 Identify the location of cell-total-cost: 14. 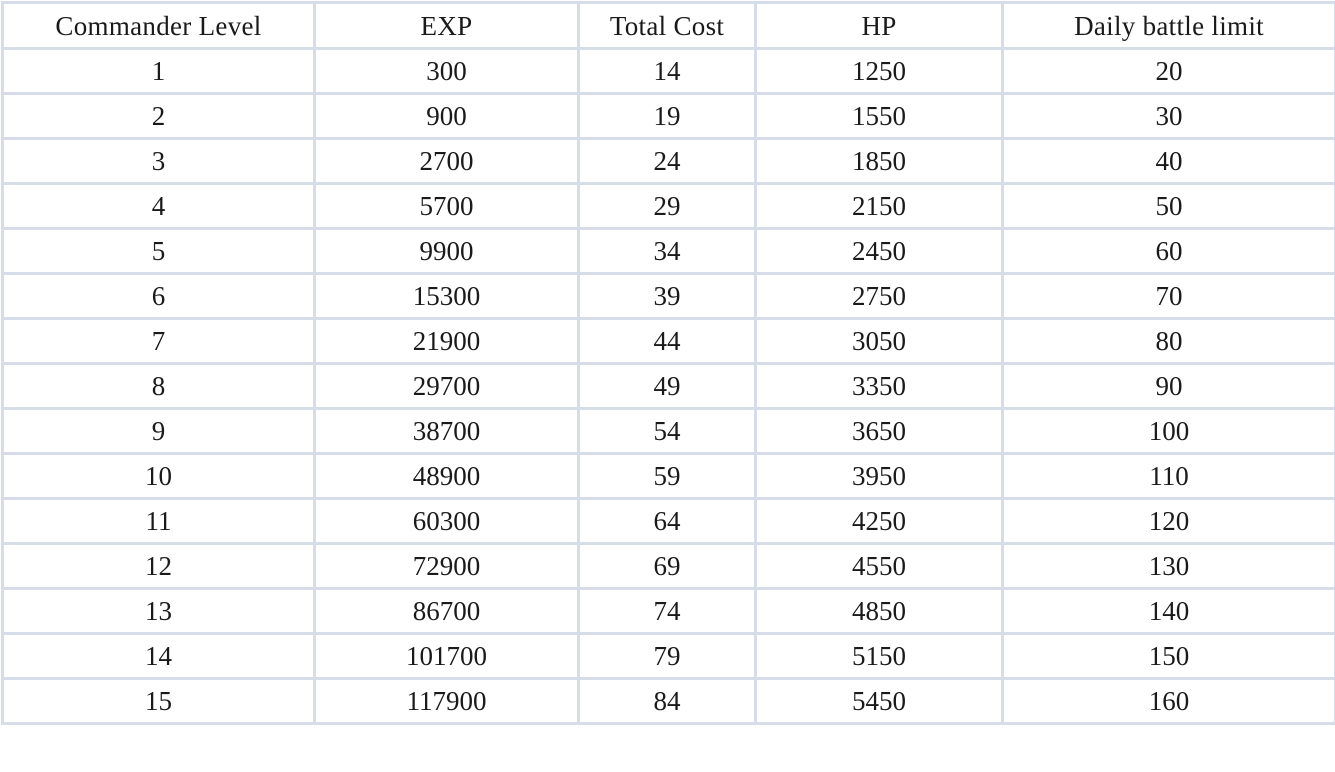
(667, 71).